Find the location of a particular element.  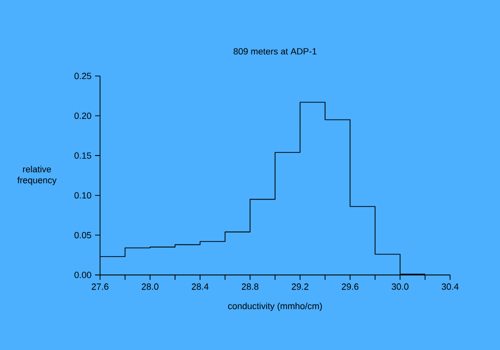

x-tick-label: 28.0 is located at coordinates (150, 286).